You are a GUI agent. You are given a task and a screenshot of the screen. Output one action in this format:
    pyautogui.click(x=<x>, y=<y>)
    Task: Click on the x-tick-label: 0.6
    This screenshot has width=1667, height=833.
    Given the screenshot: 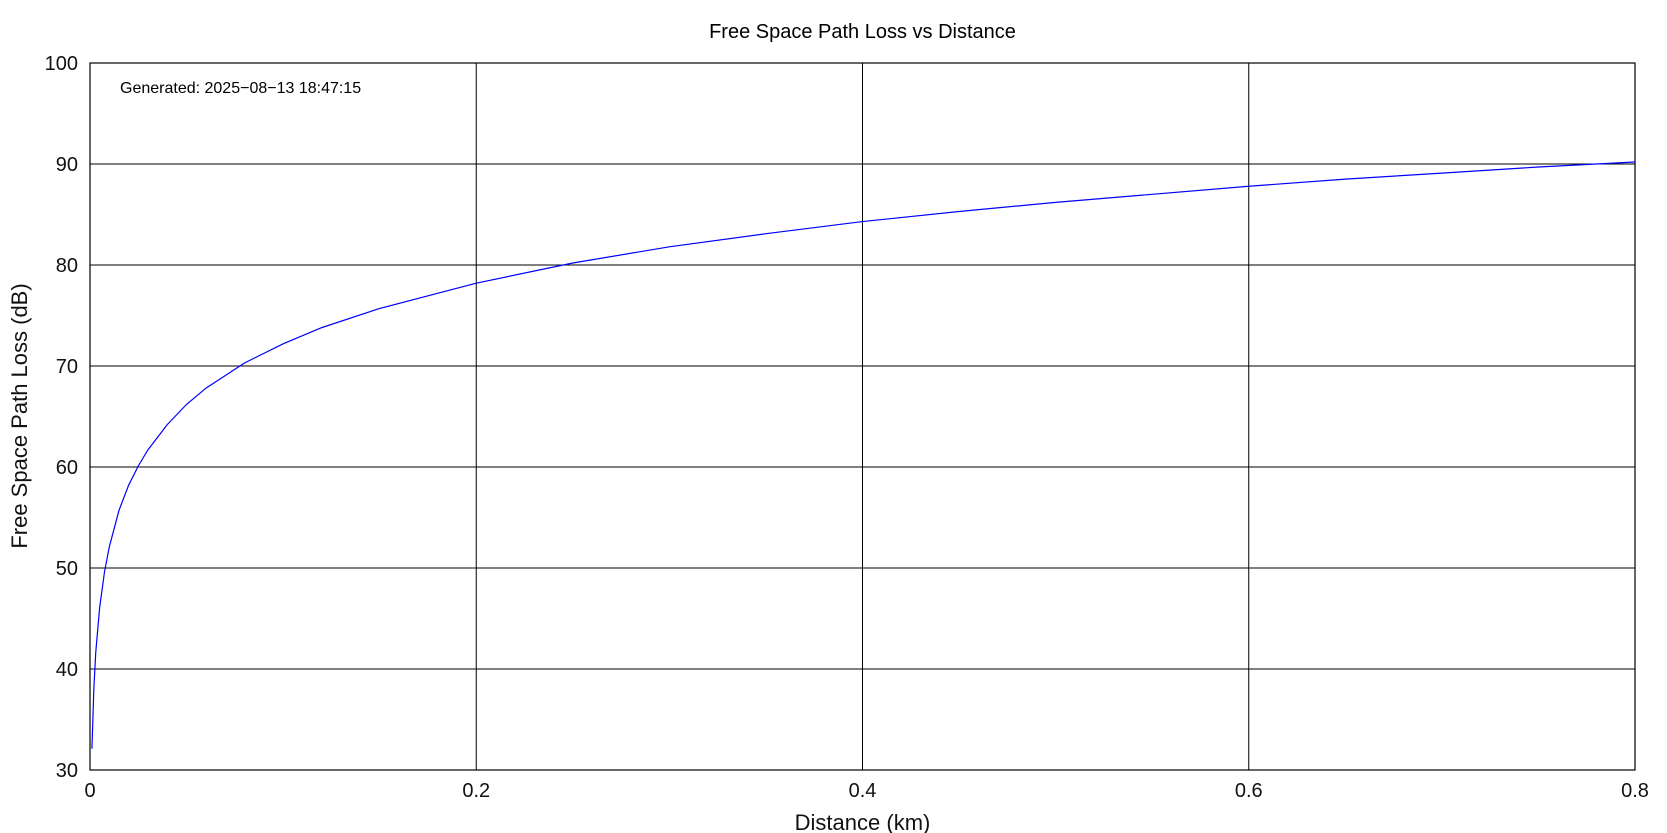 What is the action you would take?
    pyautogui.click(x=1249, y=791)
    